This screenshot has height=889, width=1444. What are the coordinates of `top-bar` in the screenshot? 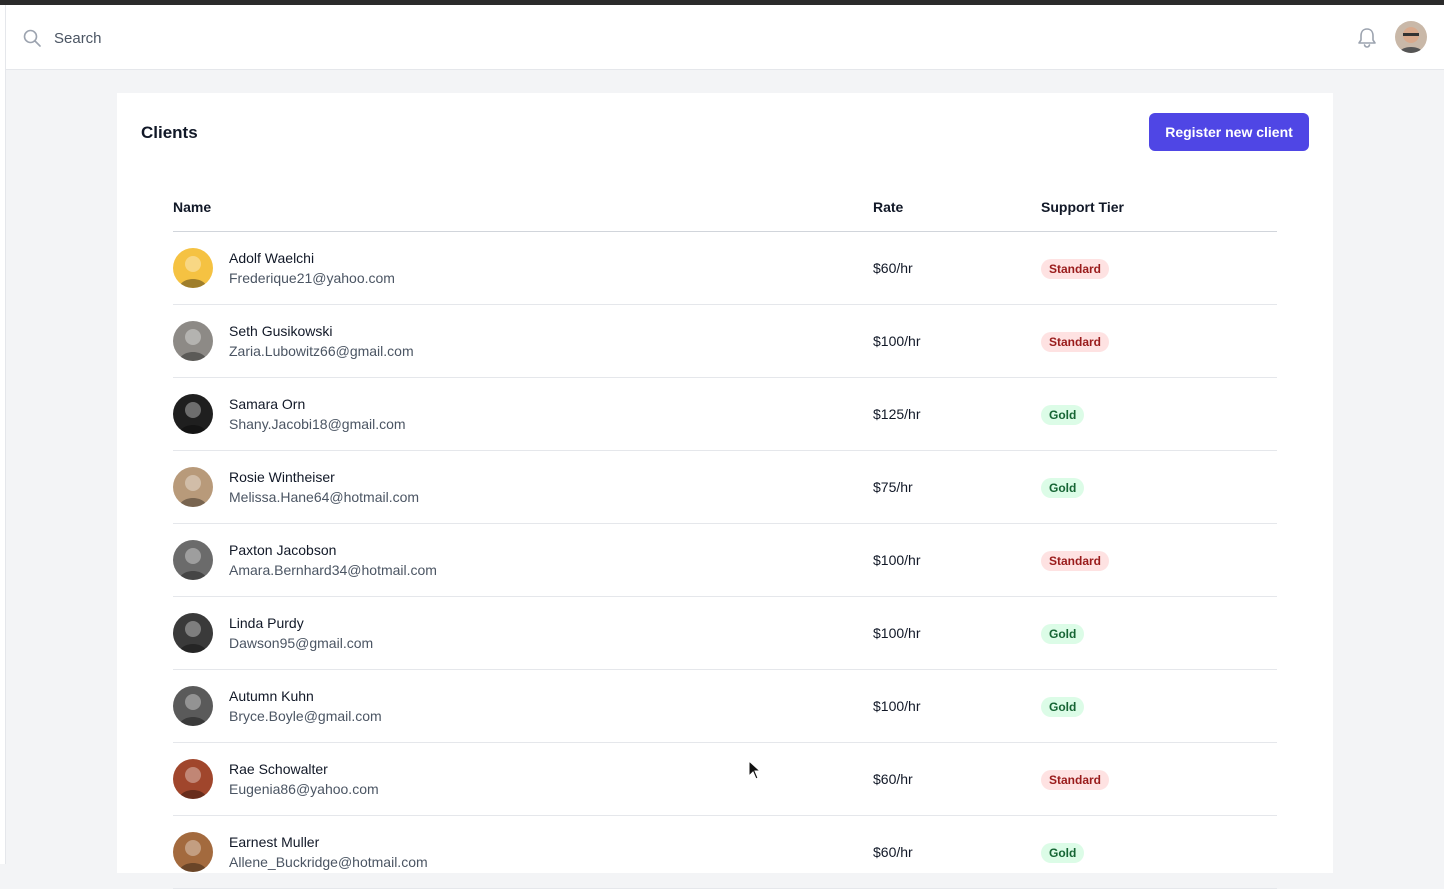 It's located at (725, 37).